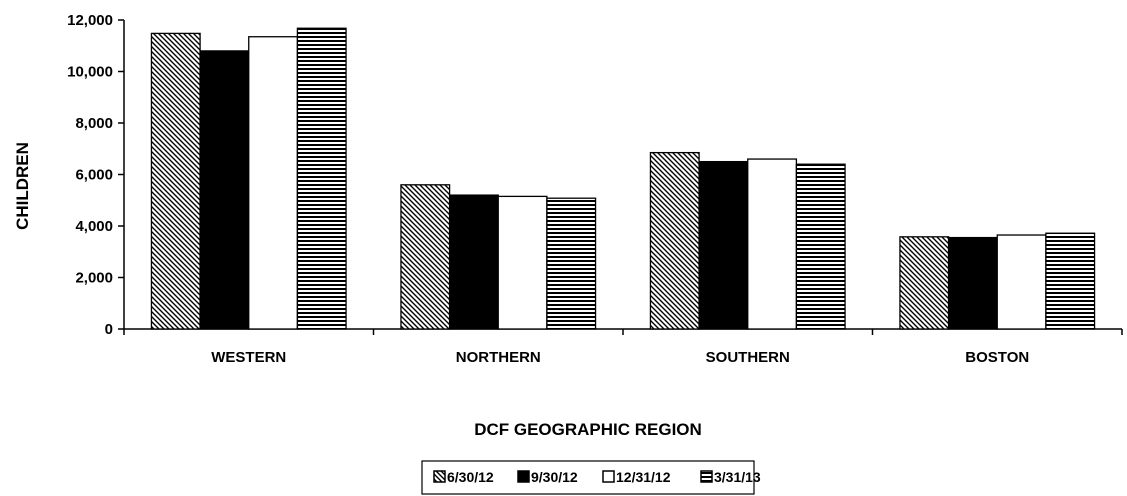  What do you see at coordinates (588, 429) in the screenshot?
I see `x-axis-label: DCF GEOGRAPHIC REGION` at bounding box center [588, 429].